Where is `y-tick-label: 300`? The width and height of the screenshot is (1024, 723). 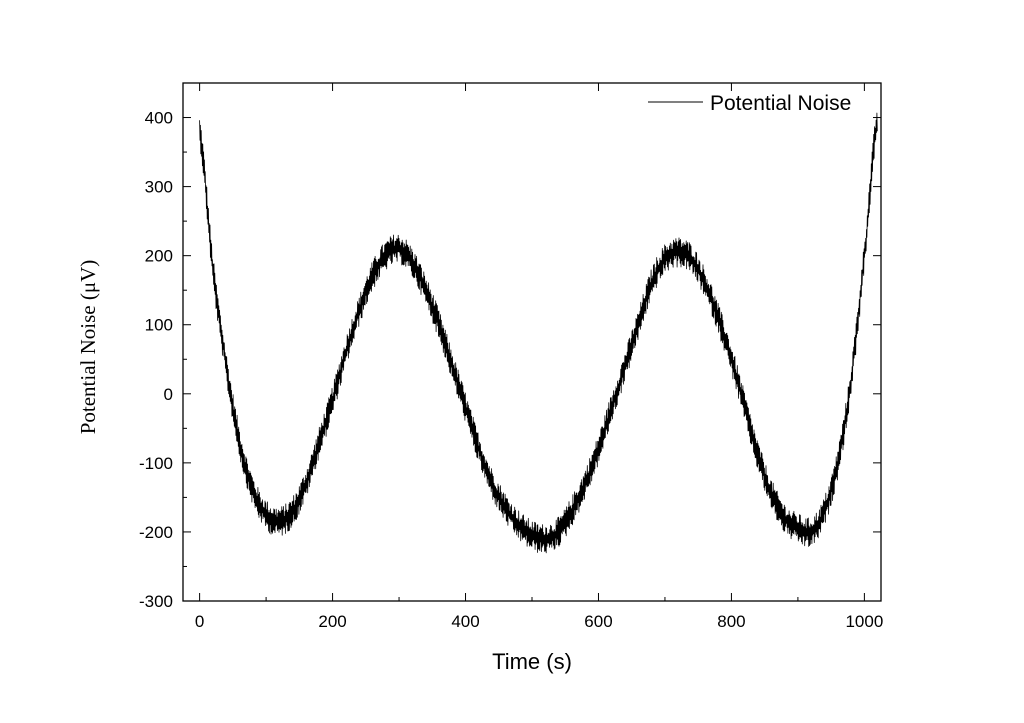 y-tick-label: 300 is located at coordinates (159, 187).